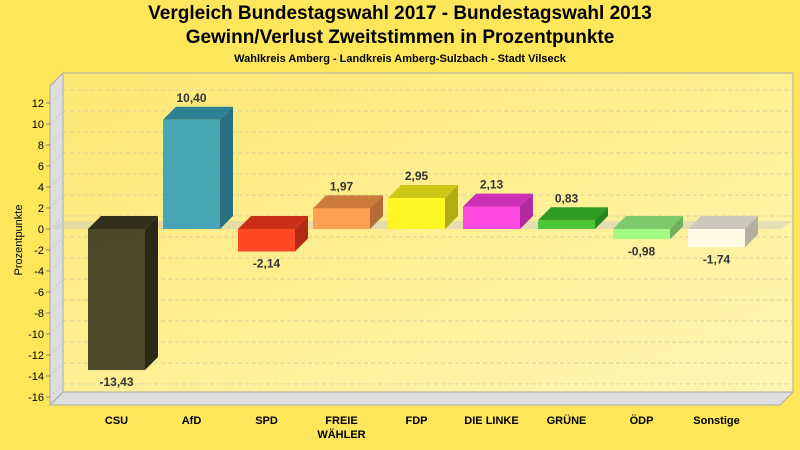 The height and width of the screenshot is (450, 800). What do you see at coordinates (36, 356) in the screenshot?
I see `y-tick-label: -12` at bounding box center [36, 356].